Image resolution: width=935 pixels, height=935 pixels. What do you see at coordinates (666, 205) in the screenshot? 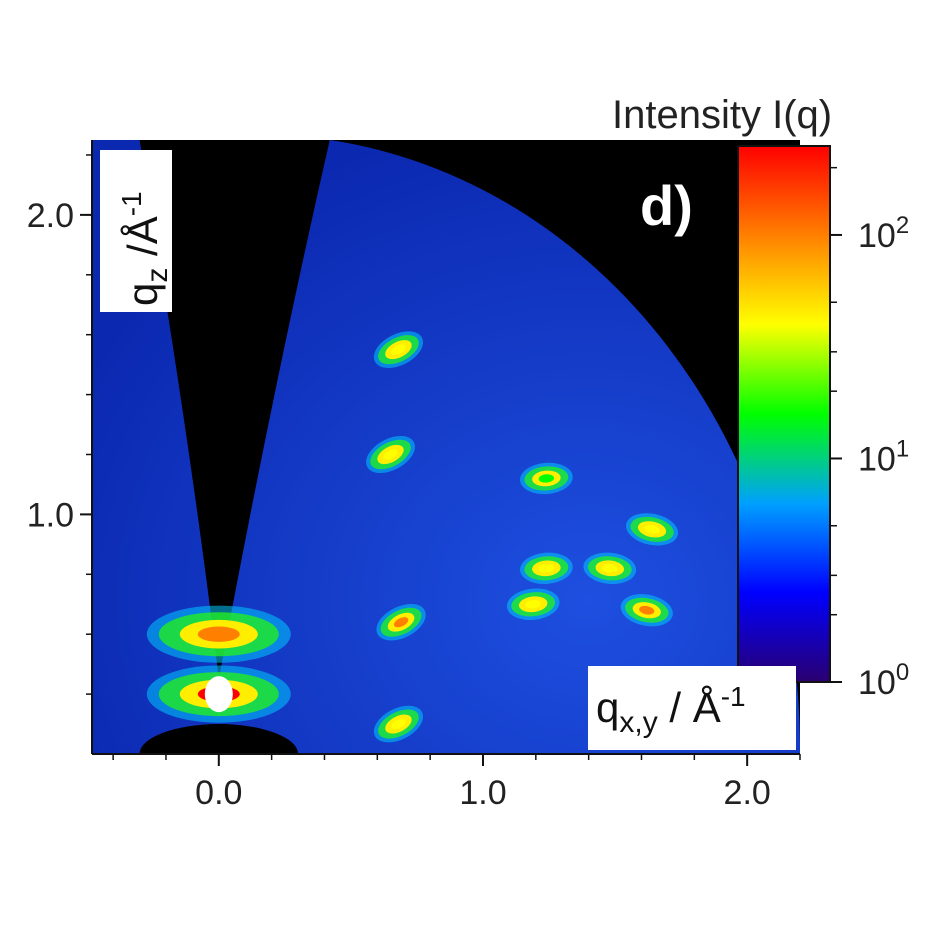
I see `panel-label: d)` at bounding box center [666, 205].